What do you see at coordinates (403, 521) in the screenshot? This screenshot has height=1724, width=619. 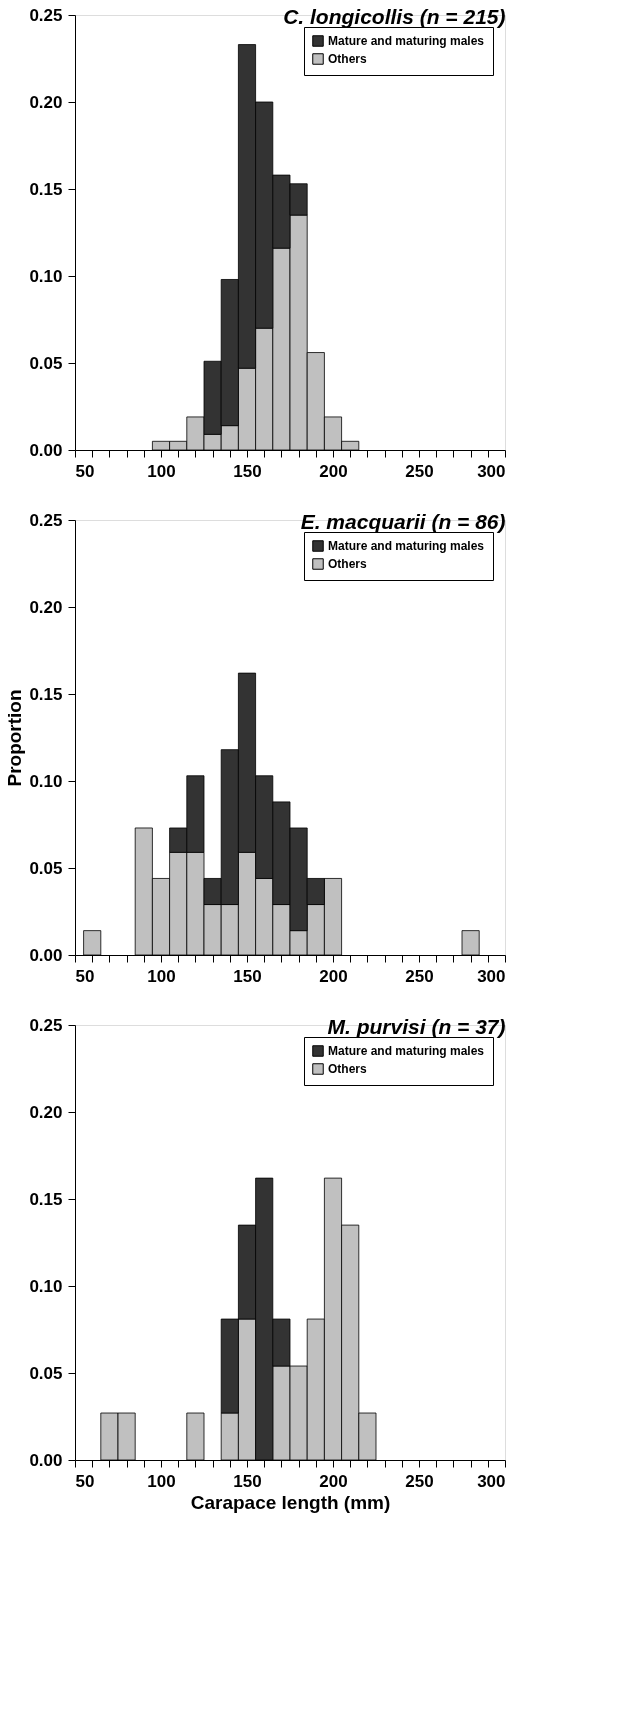 I see `chart-title: E. macquarii (n = 86)` at bounding box center [403, 521].